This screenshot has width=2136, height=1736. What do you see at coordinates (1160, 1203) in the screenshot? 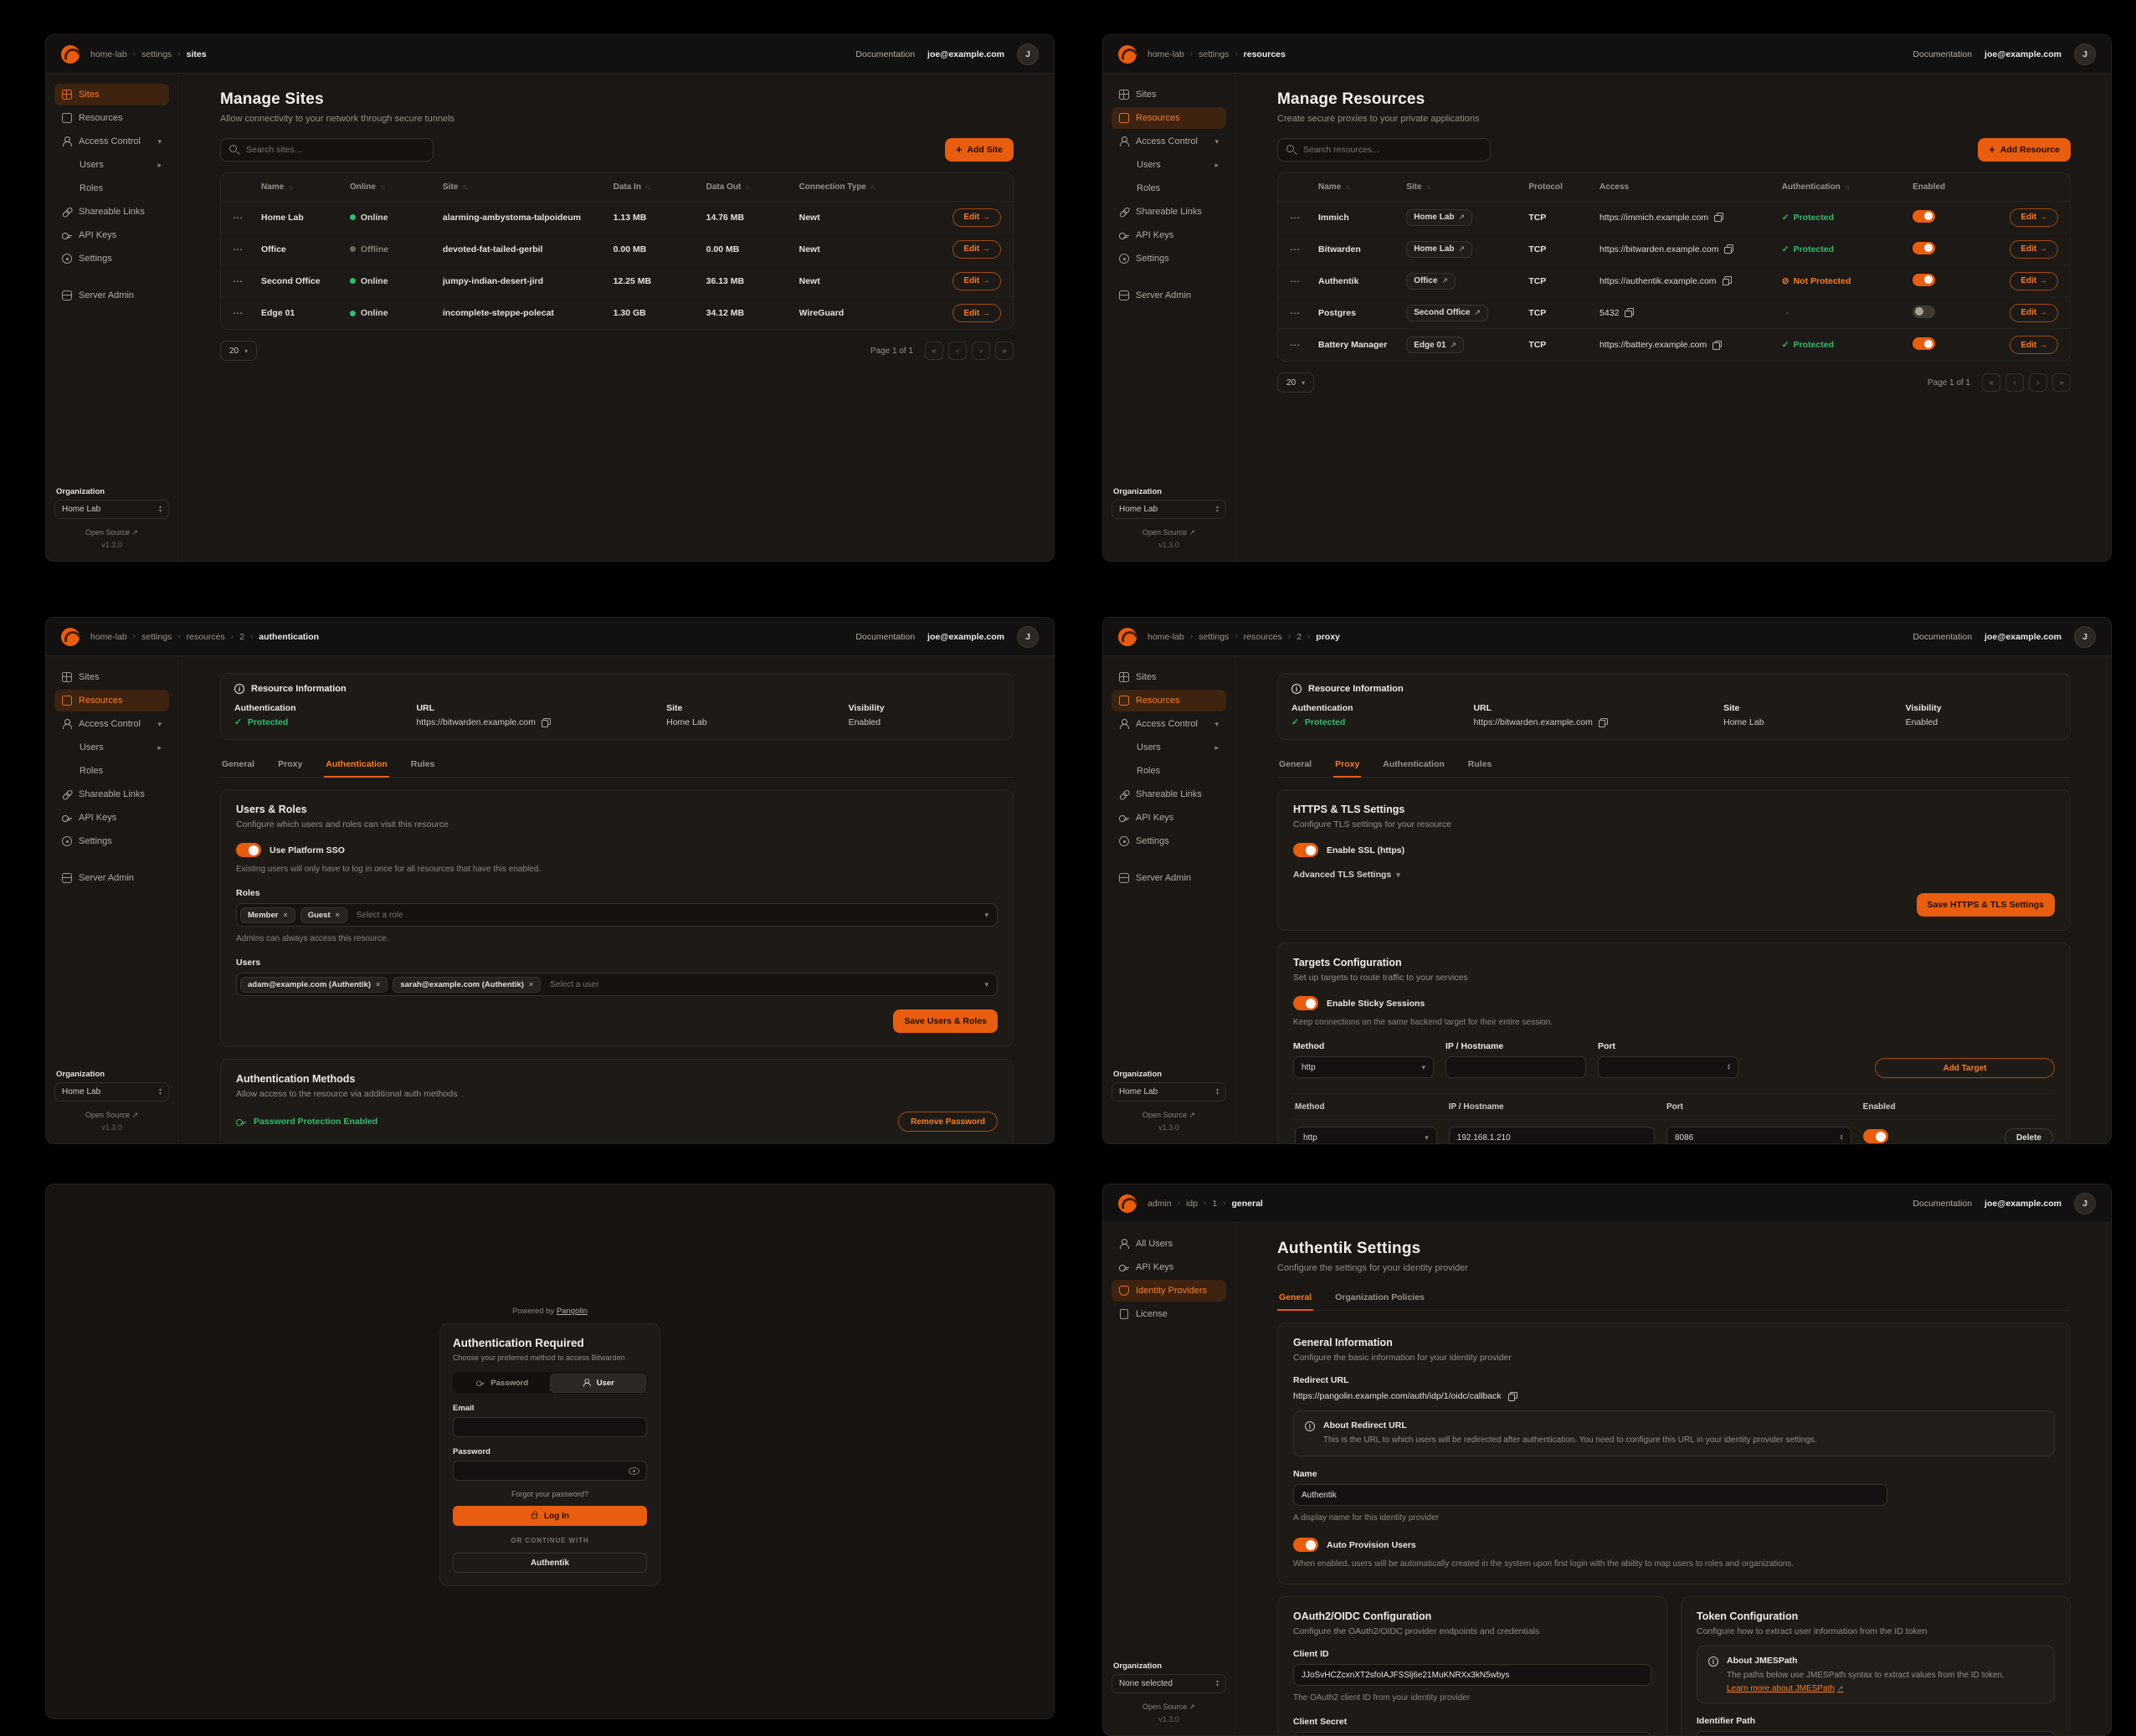
I see `breadcrumb-item: admin` at bounding box center [1160, 1203].